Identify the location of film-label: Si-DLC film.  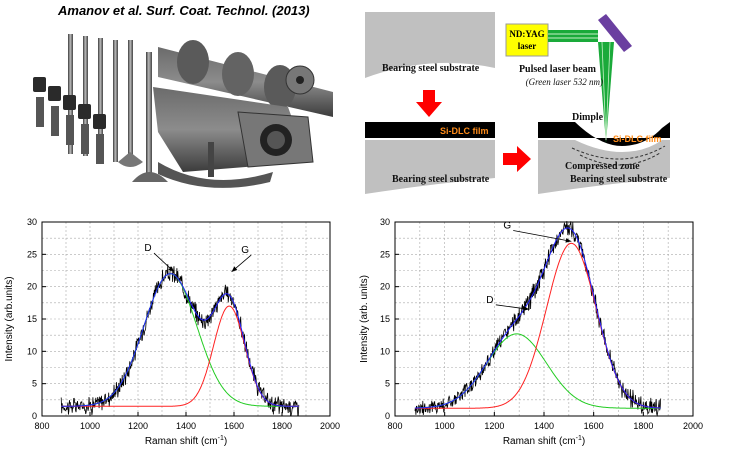
(464, 131).